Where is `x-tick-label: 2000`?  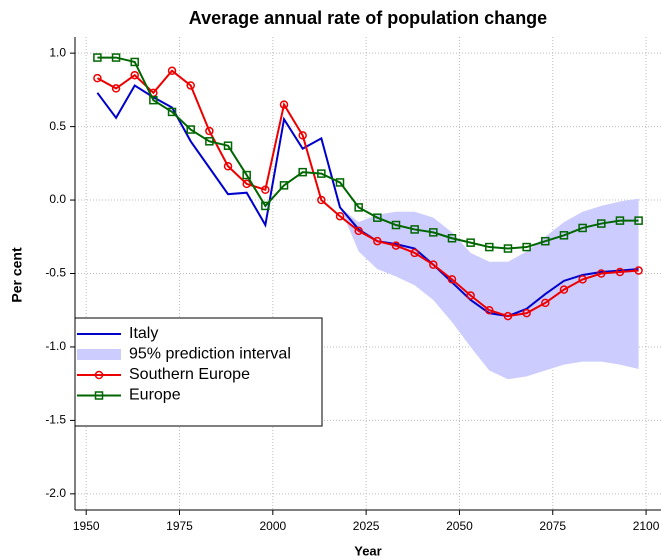
x-tick-label: 2000 is located at coordinates (272, 526).